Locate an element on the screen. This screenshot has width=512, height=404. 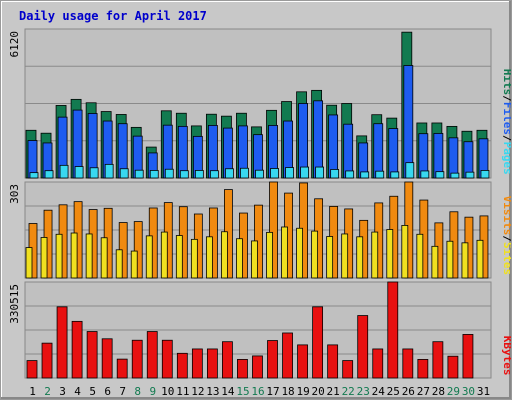
day-label-5: 5 is located at coordinates (92, 391).